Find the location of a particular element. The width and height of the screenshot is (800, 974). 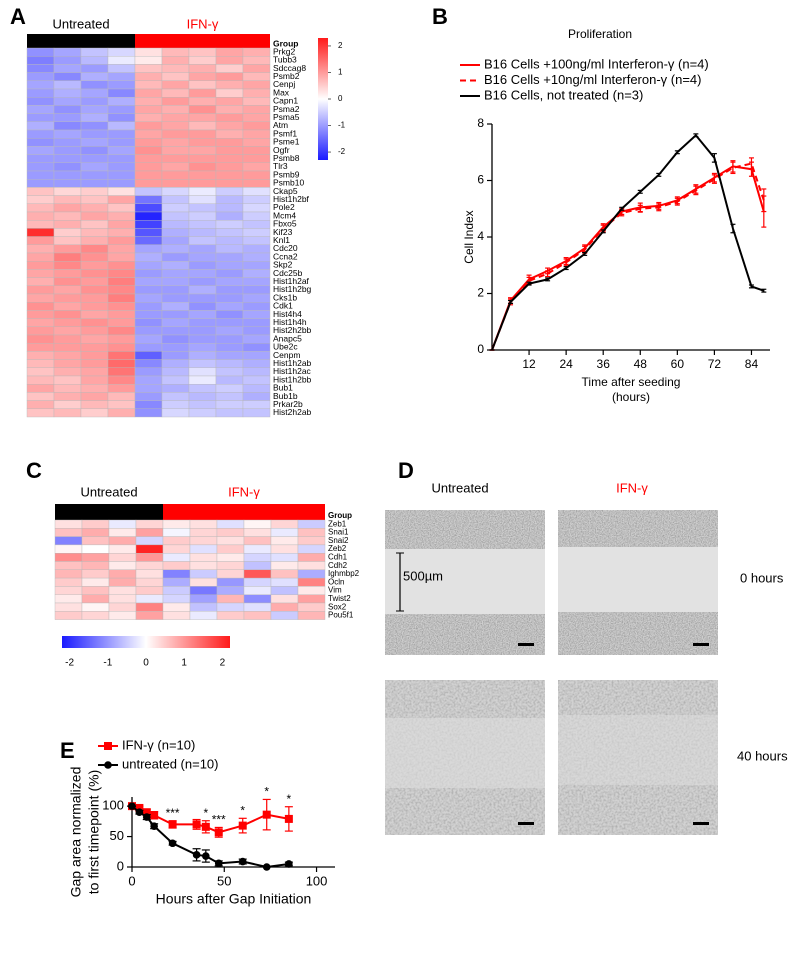

legend-item: B16 Cells, not treated (n=3) is located at coordinates (551, 94).